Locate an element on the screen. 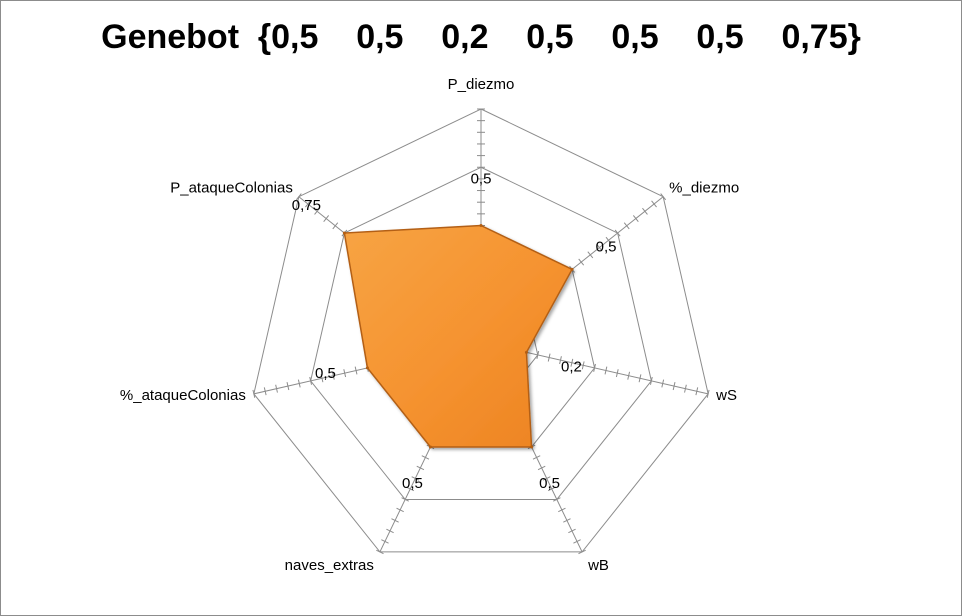 The image size is (962, 616). axis-label: wS is located at coordinates (726, 395).